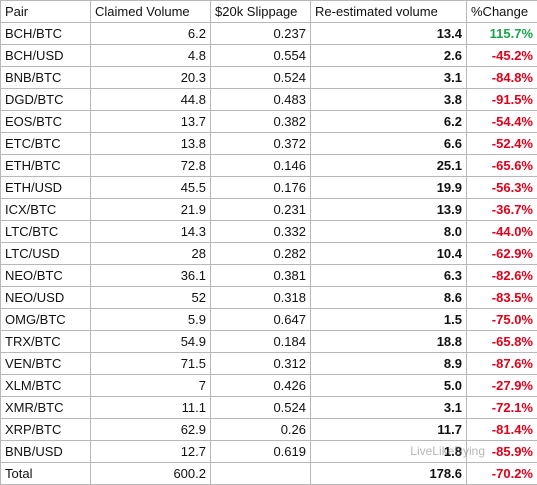  I want to click on cell: 4.8, so click(151, 56).